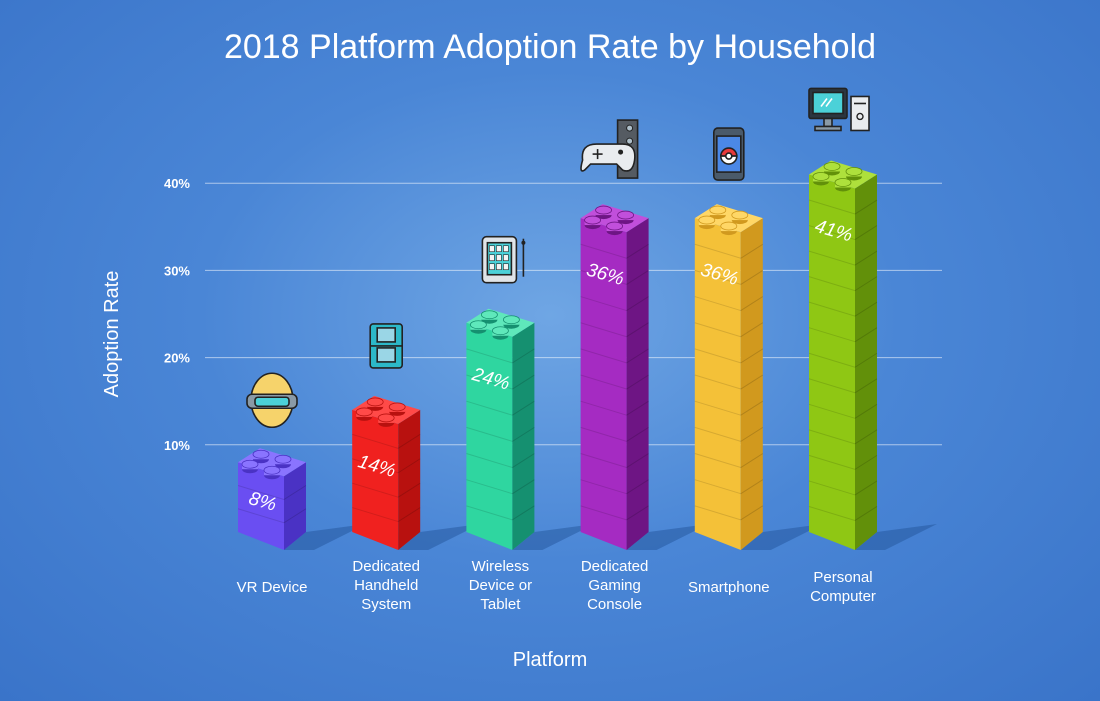 The width and height of the screenshot is (1100, 701). Describe the element at coordinates (272, 400) in the screenshot. I see `vr-headset-icon` at that location.